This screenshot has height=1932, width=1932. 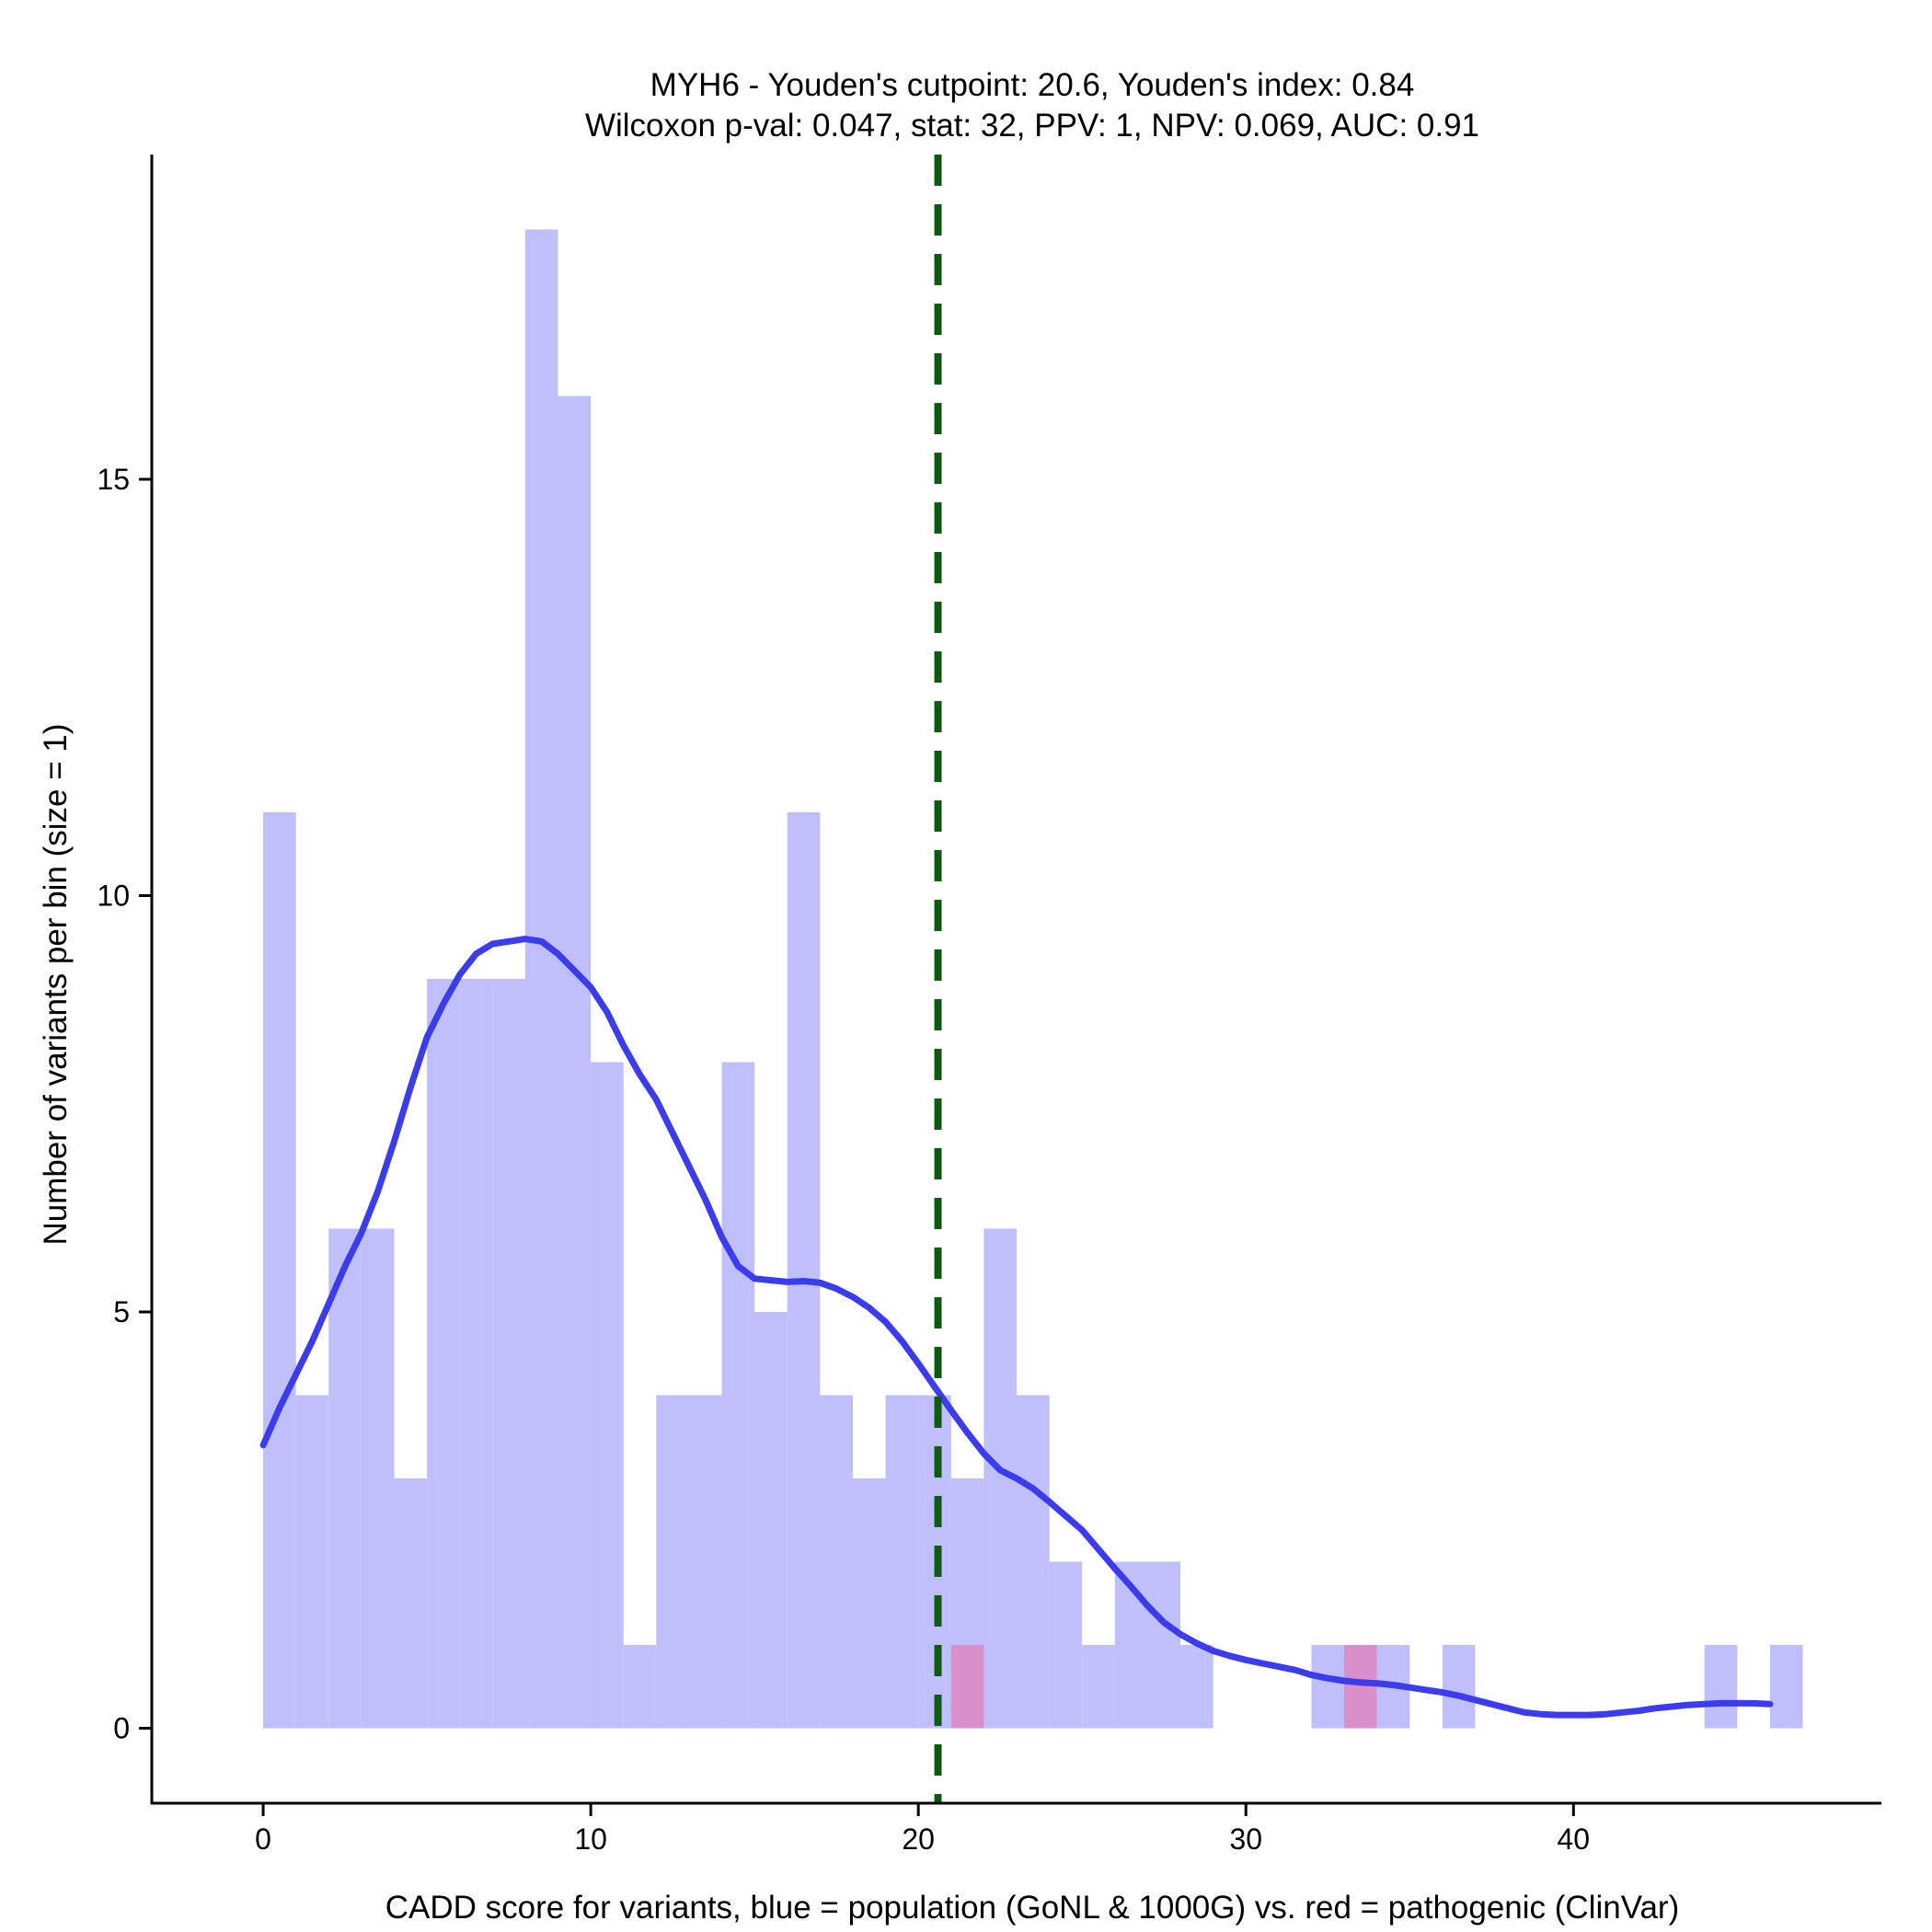 What do you see at coordinates (263, 1839) in the screenshot?
I see `x-tick-label: 0` at bounding box center [263, 1839].